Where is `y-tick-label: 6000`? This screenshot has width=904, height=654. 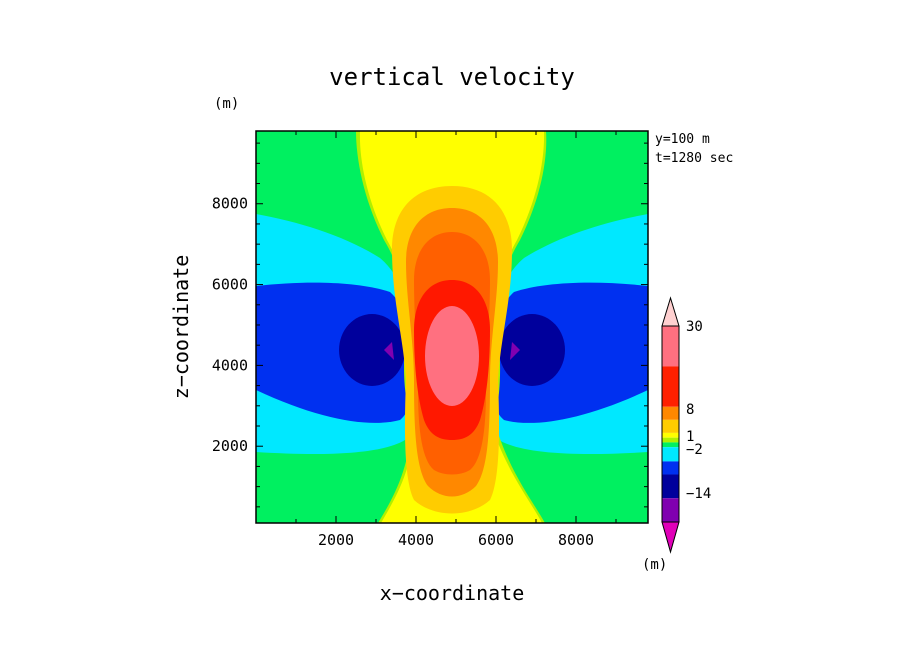
y-tick-label: 6000 is located at coordinates (230, 285).